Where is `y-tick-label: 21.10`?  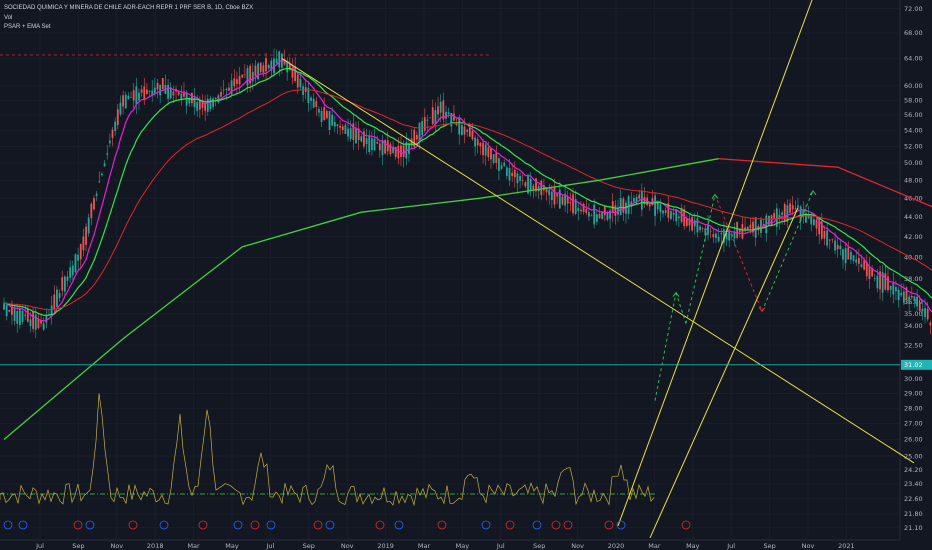
y-tick-label: 21.10 is located at coordinates (913, 528).